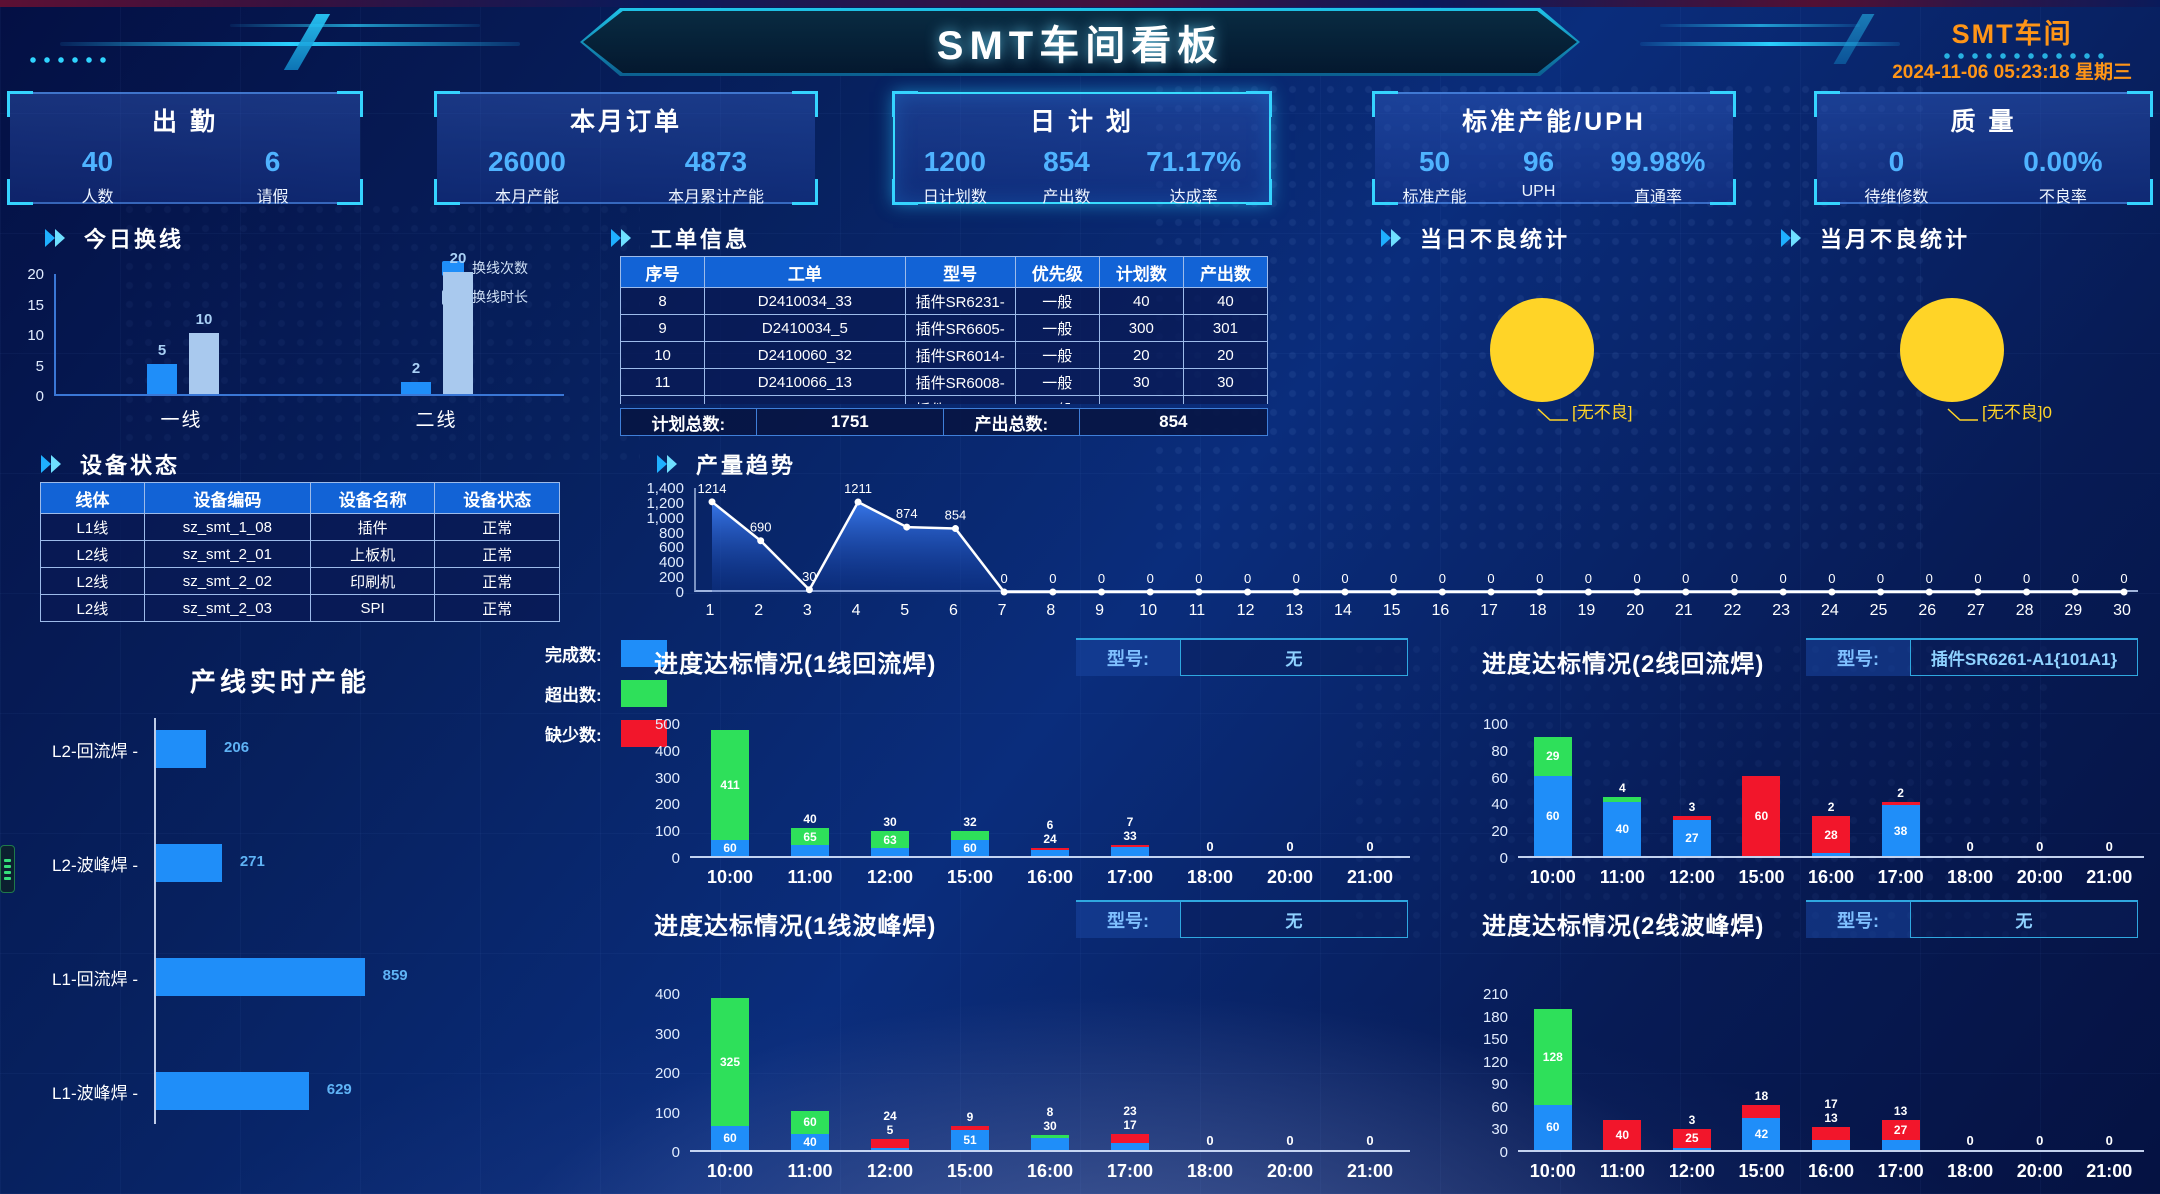 This screenshot has width=2160, height=1194. Describe the element at coordinates (1370, 1171) in the screenshot. I see `x-axis-label: 21:00` at that location.